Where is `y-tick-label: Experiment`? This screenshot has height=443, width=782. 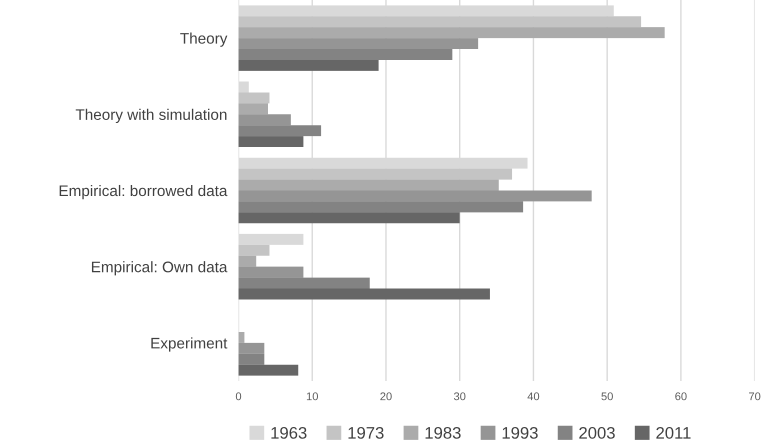
y-tick-label: Experiment is located at coordinates (189, 344).